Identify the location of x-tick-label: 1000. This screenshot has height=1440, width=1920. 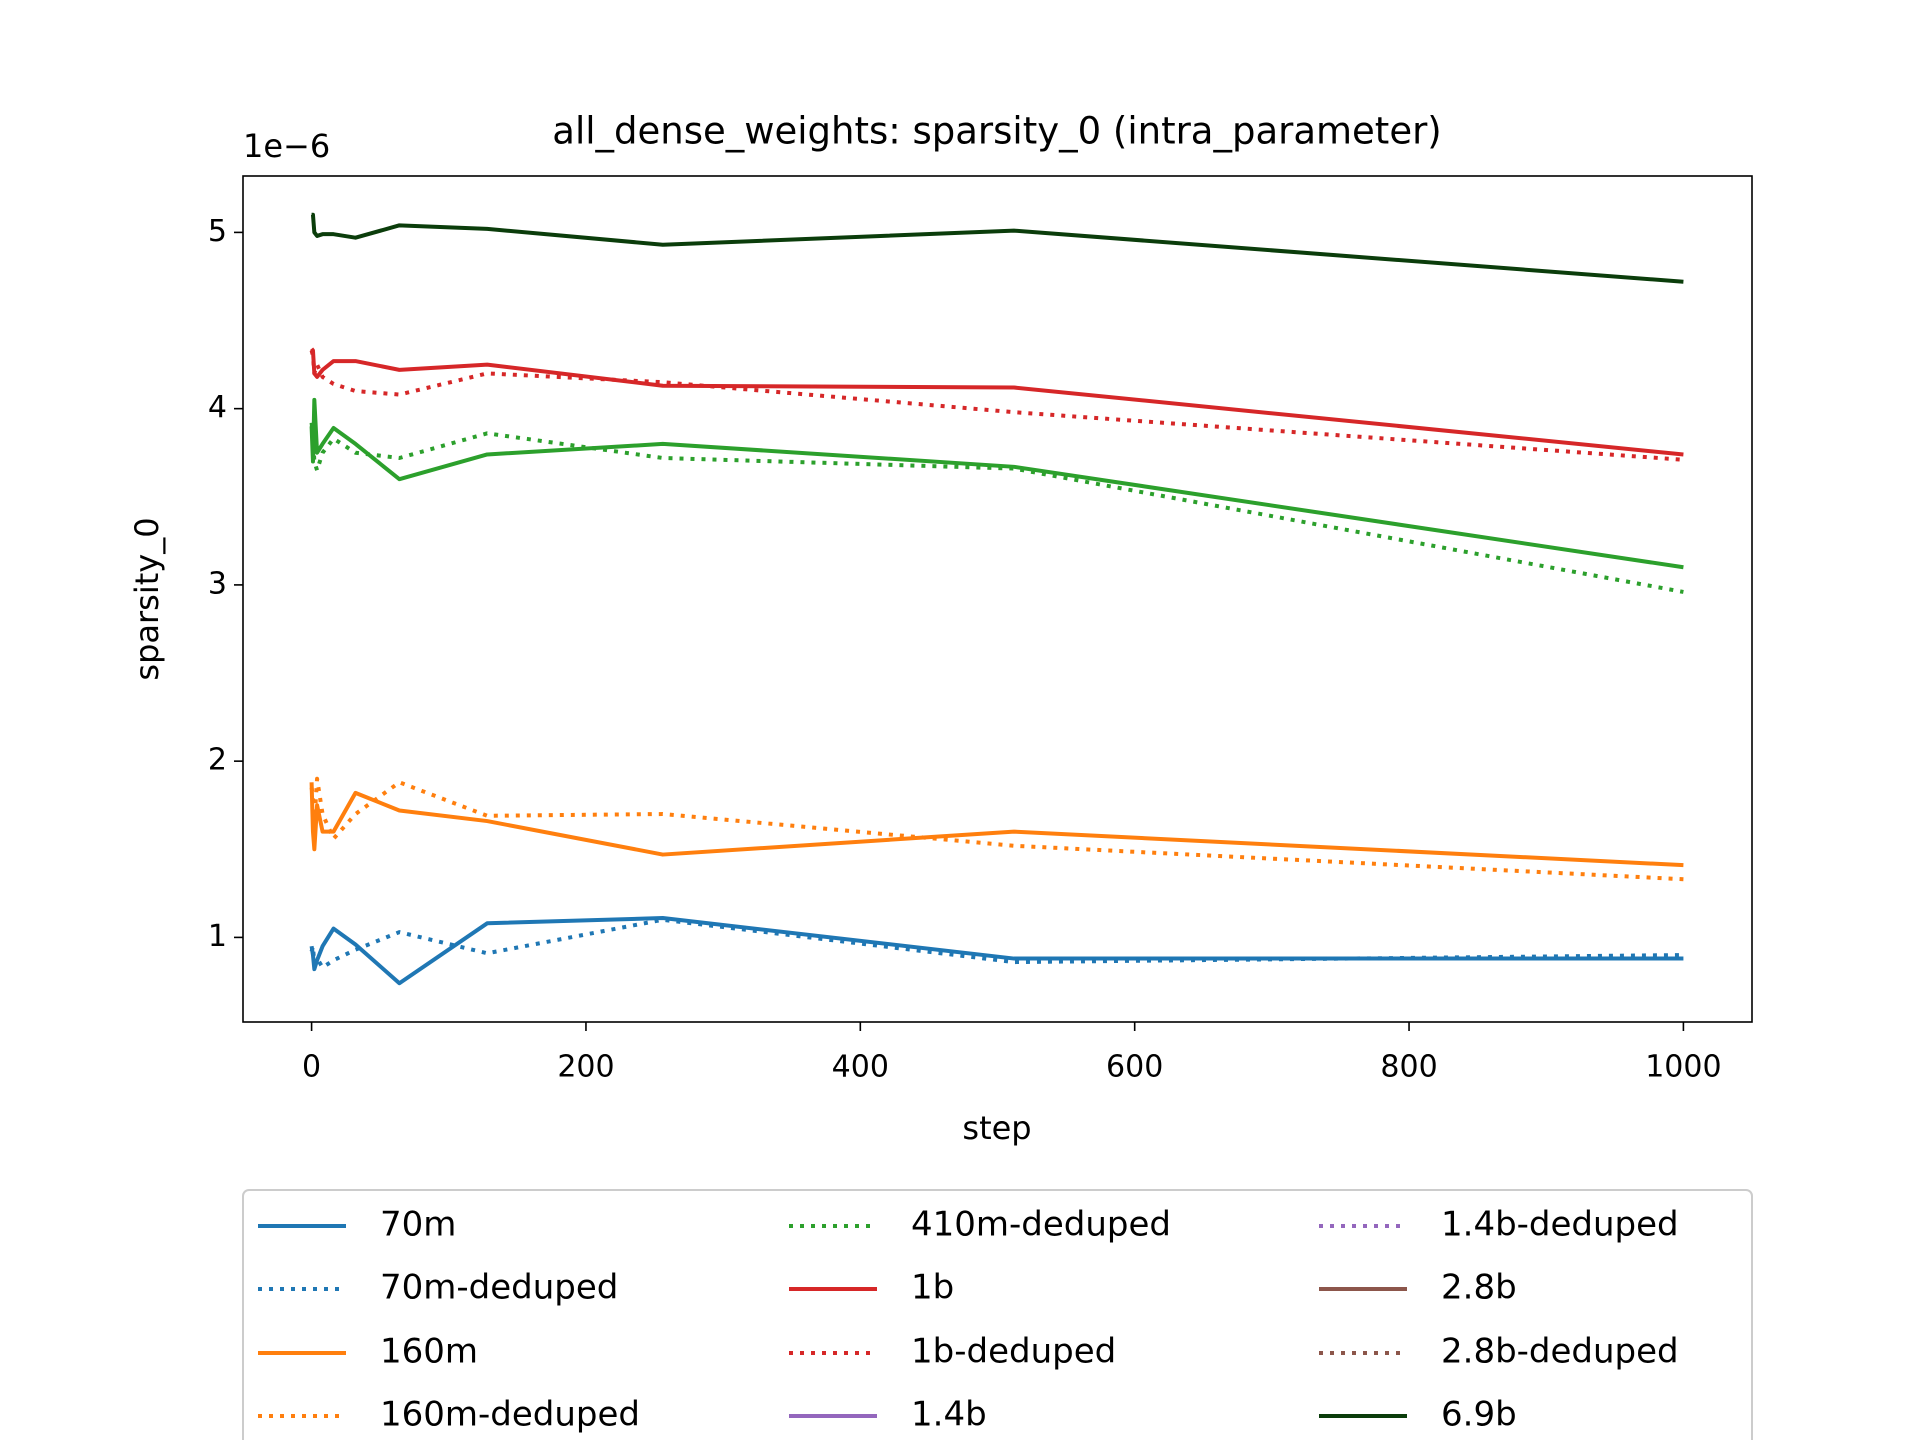
(1683, 1067).